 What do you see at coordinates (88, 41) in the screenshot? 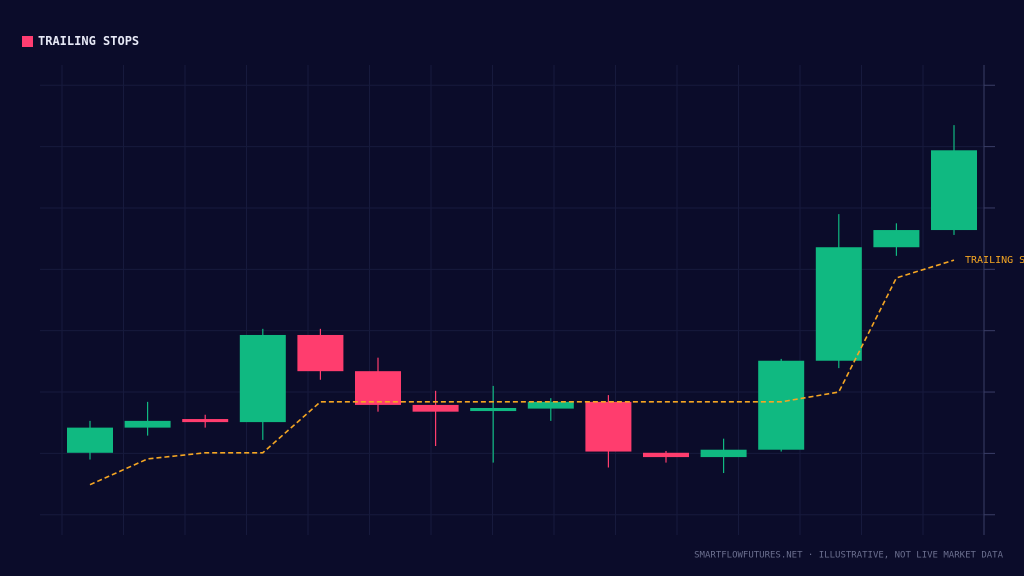
I see `legend-label: TRAILING STOPS` at bounding box center [88, 41].